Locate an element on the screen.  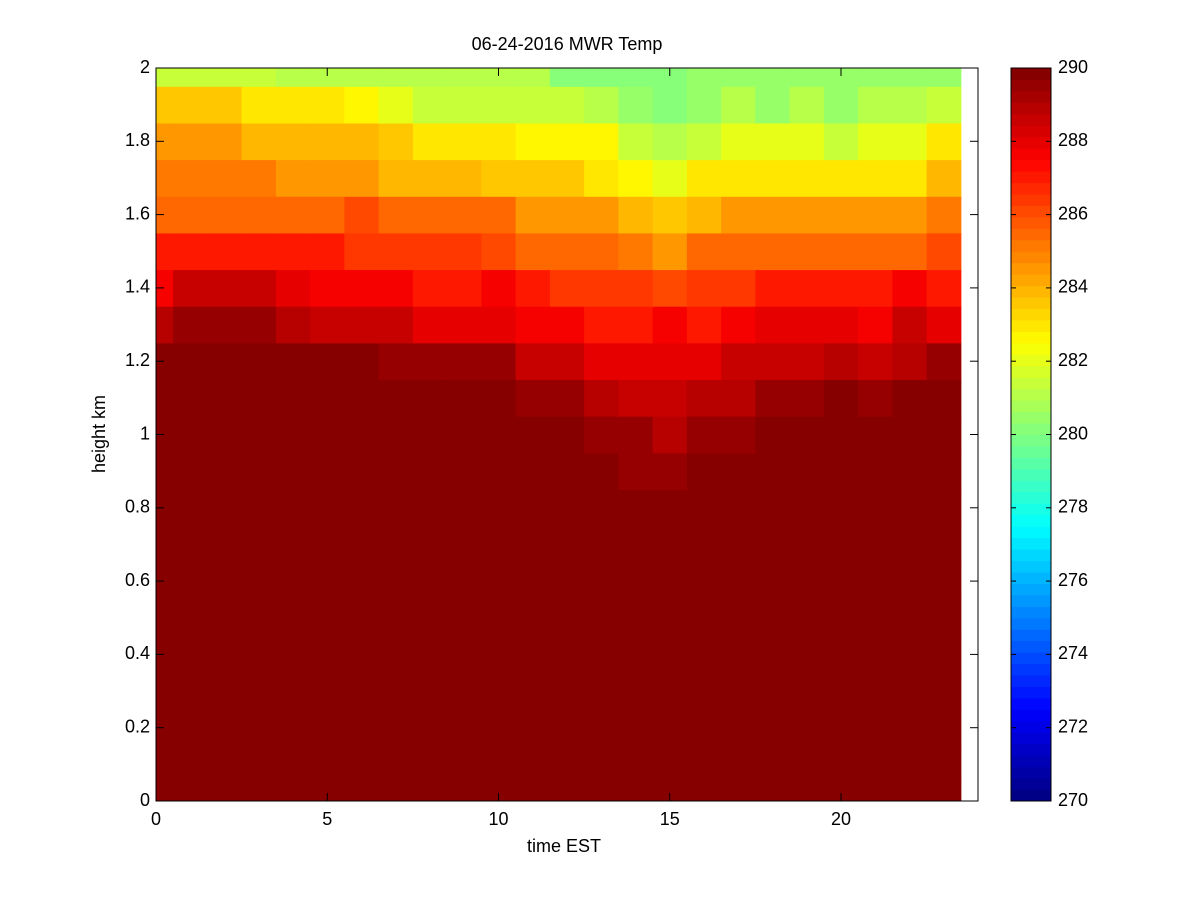
colorbar-tick-label: 282 is located at coordinates (1073, 360).